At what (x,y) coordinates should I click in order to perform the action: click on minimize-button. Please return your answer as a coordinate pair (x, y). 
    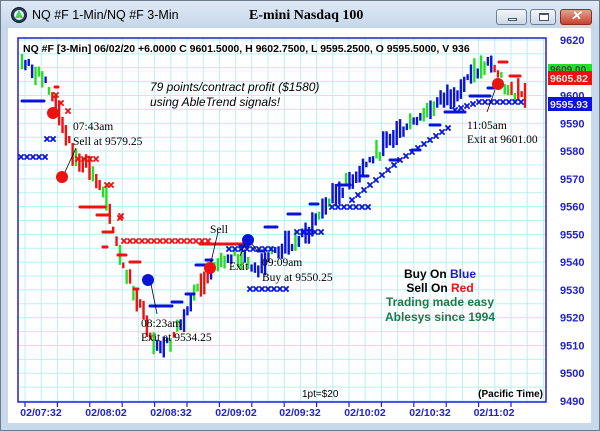
    Looking at the image, I should click on (511, 17).